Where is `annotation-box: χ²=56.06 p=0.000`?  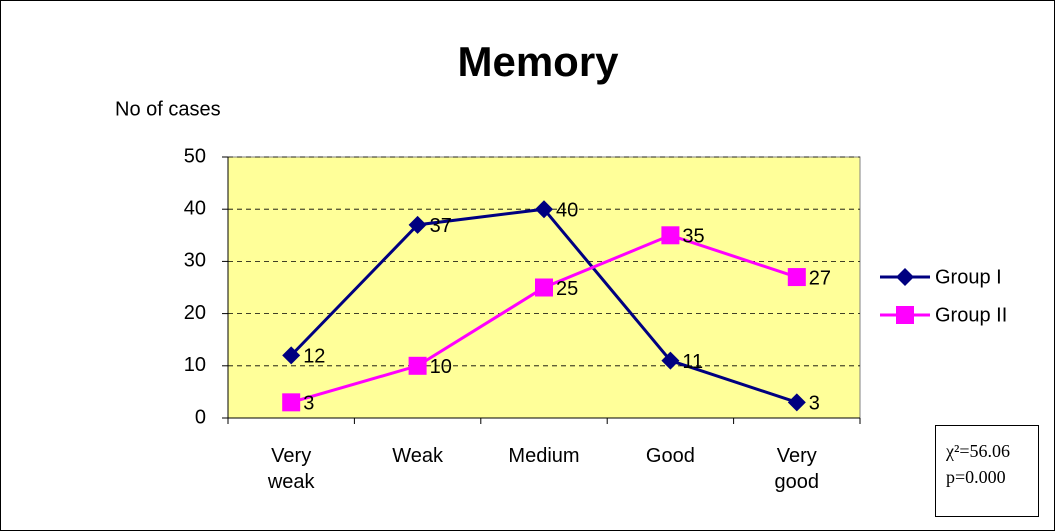
annotation-box: χ²=56.06 p=0.000 is located at coordinates (987, 471).